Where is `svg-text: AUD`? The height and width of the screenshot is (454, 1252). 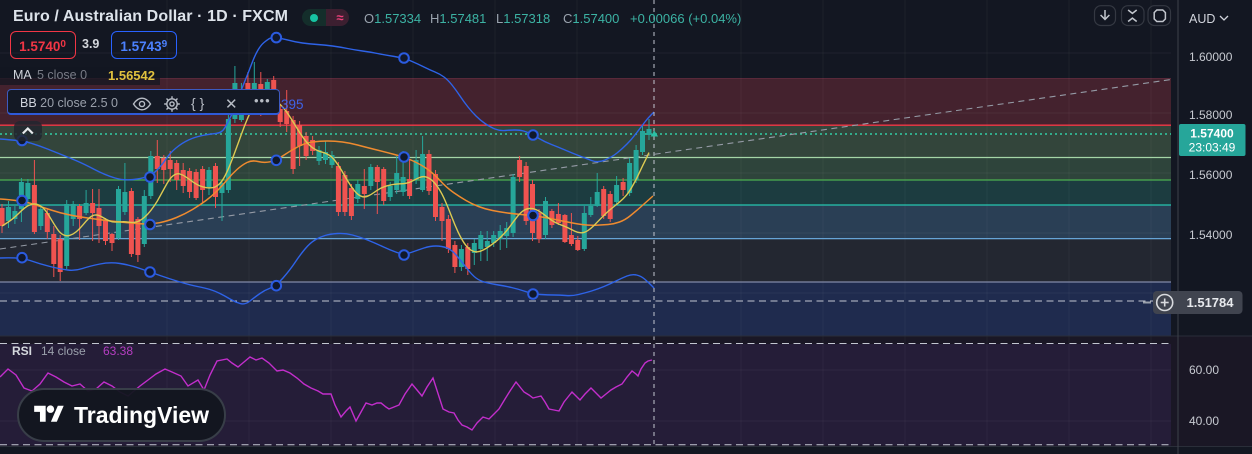 svg-text: AUD is located at coordinates (1202, 19).